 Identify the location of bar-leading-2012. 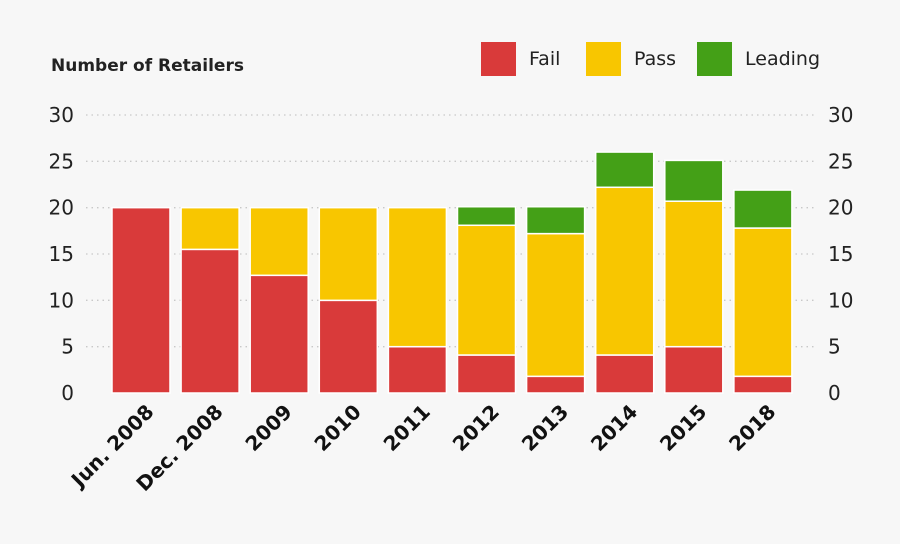
(486, 216).